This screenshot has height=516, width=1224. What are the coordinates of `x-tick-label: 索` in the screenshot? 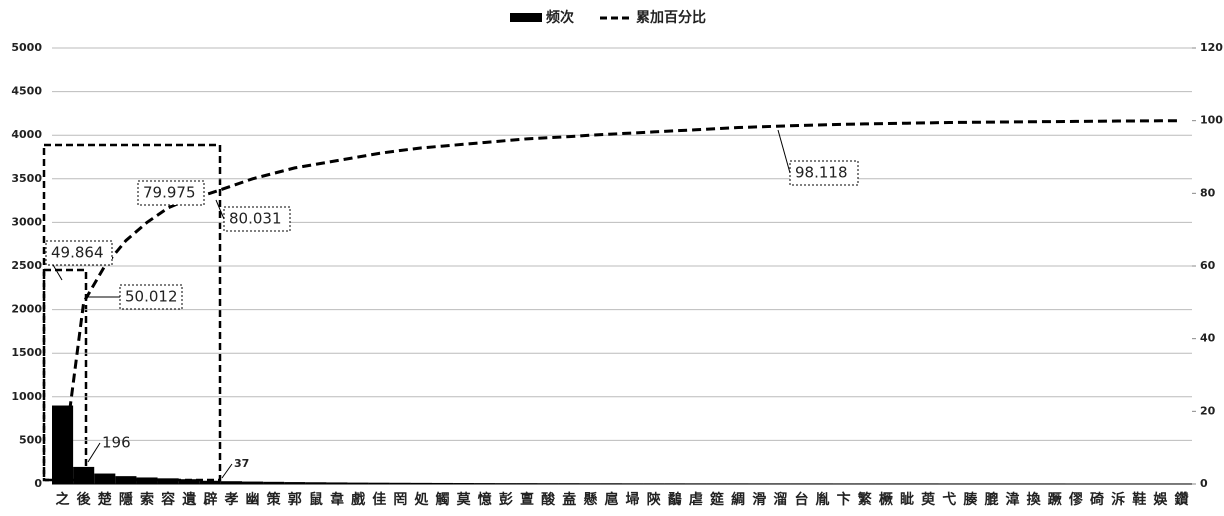 It's located at (147, 499).